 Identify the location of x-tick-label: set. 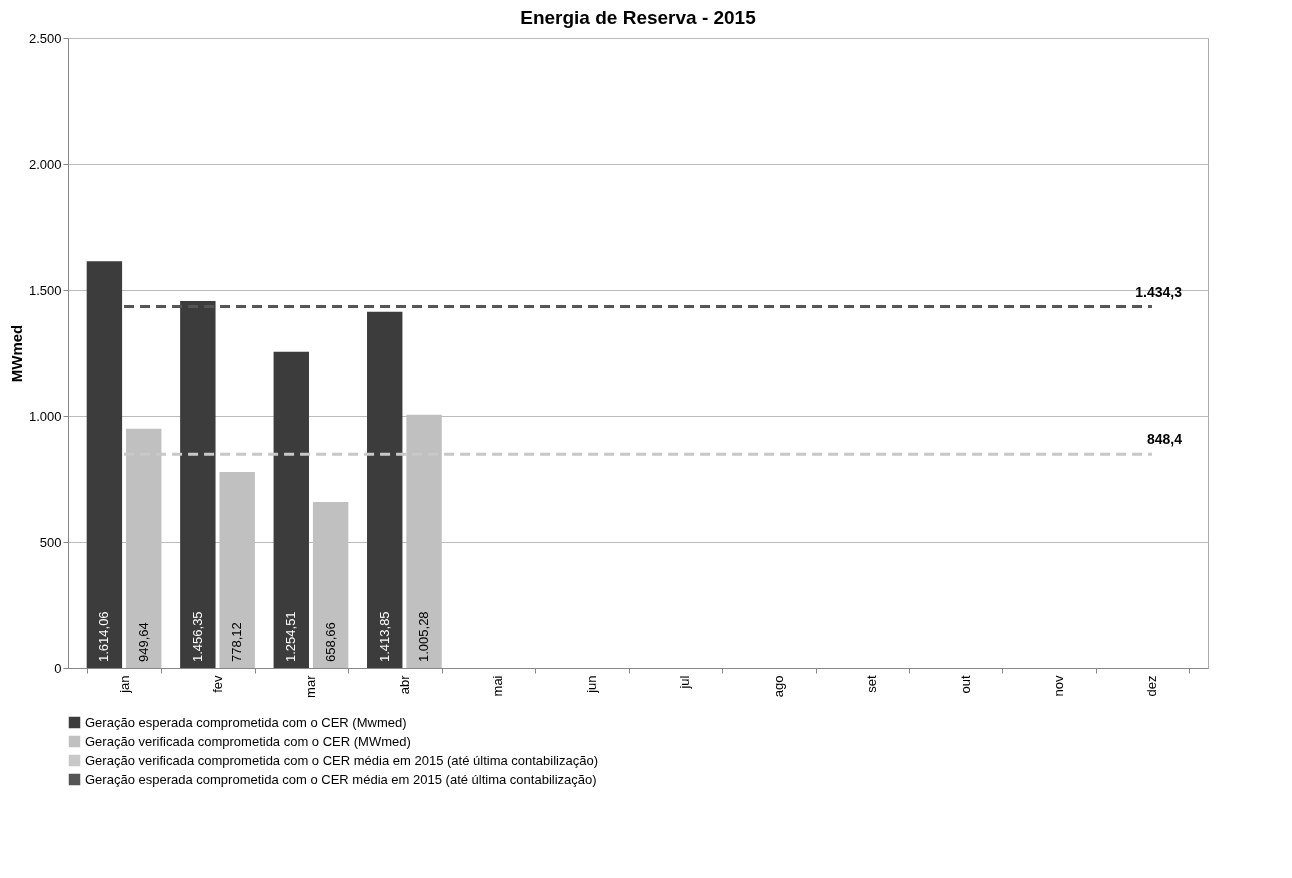
(872, 684).